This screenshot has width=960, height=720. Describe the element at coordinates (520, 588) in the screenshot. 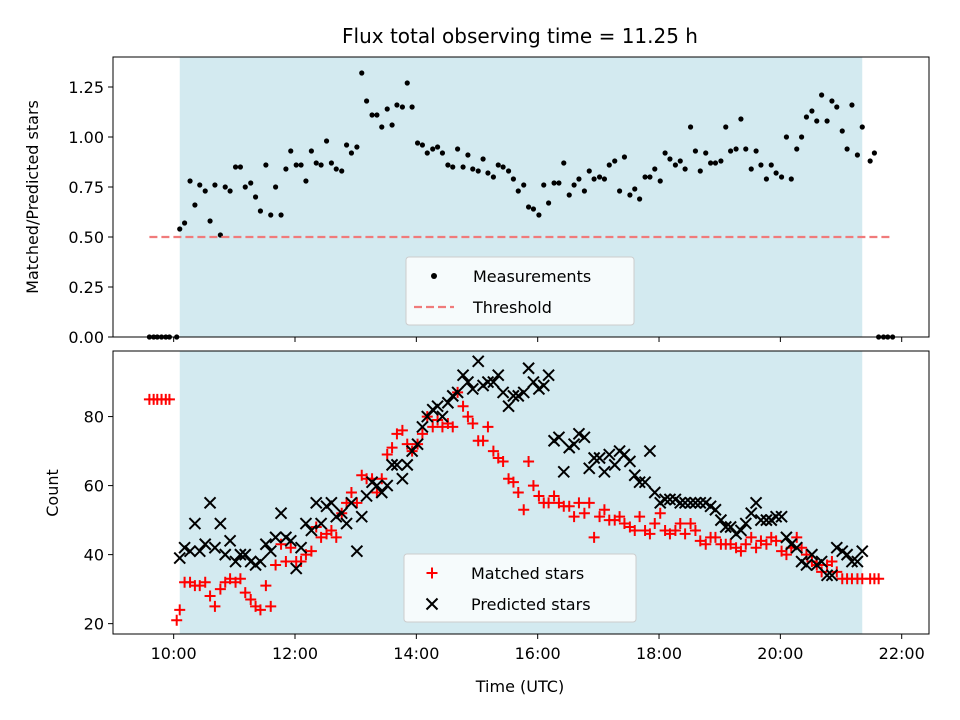

I see `legend: Matched stars Predicted stars` at that location.